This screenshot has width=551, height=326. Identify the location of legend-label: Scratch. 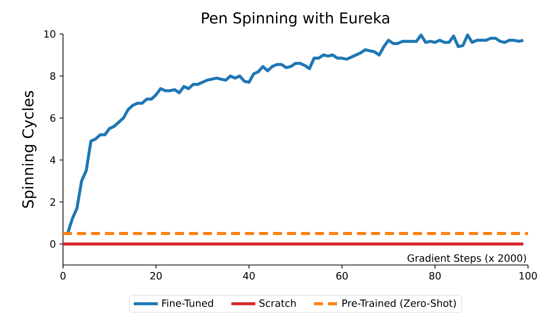
(277, 303).